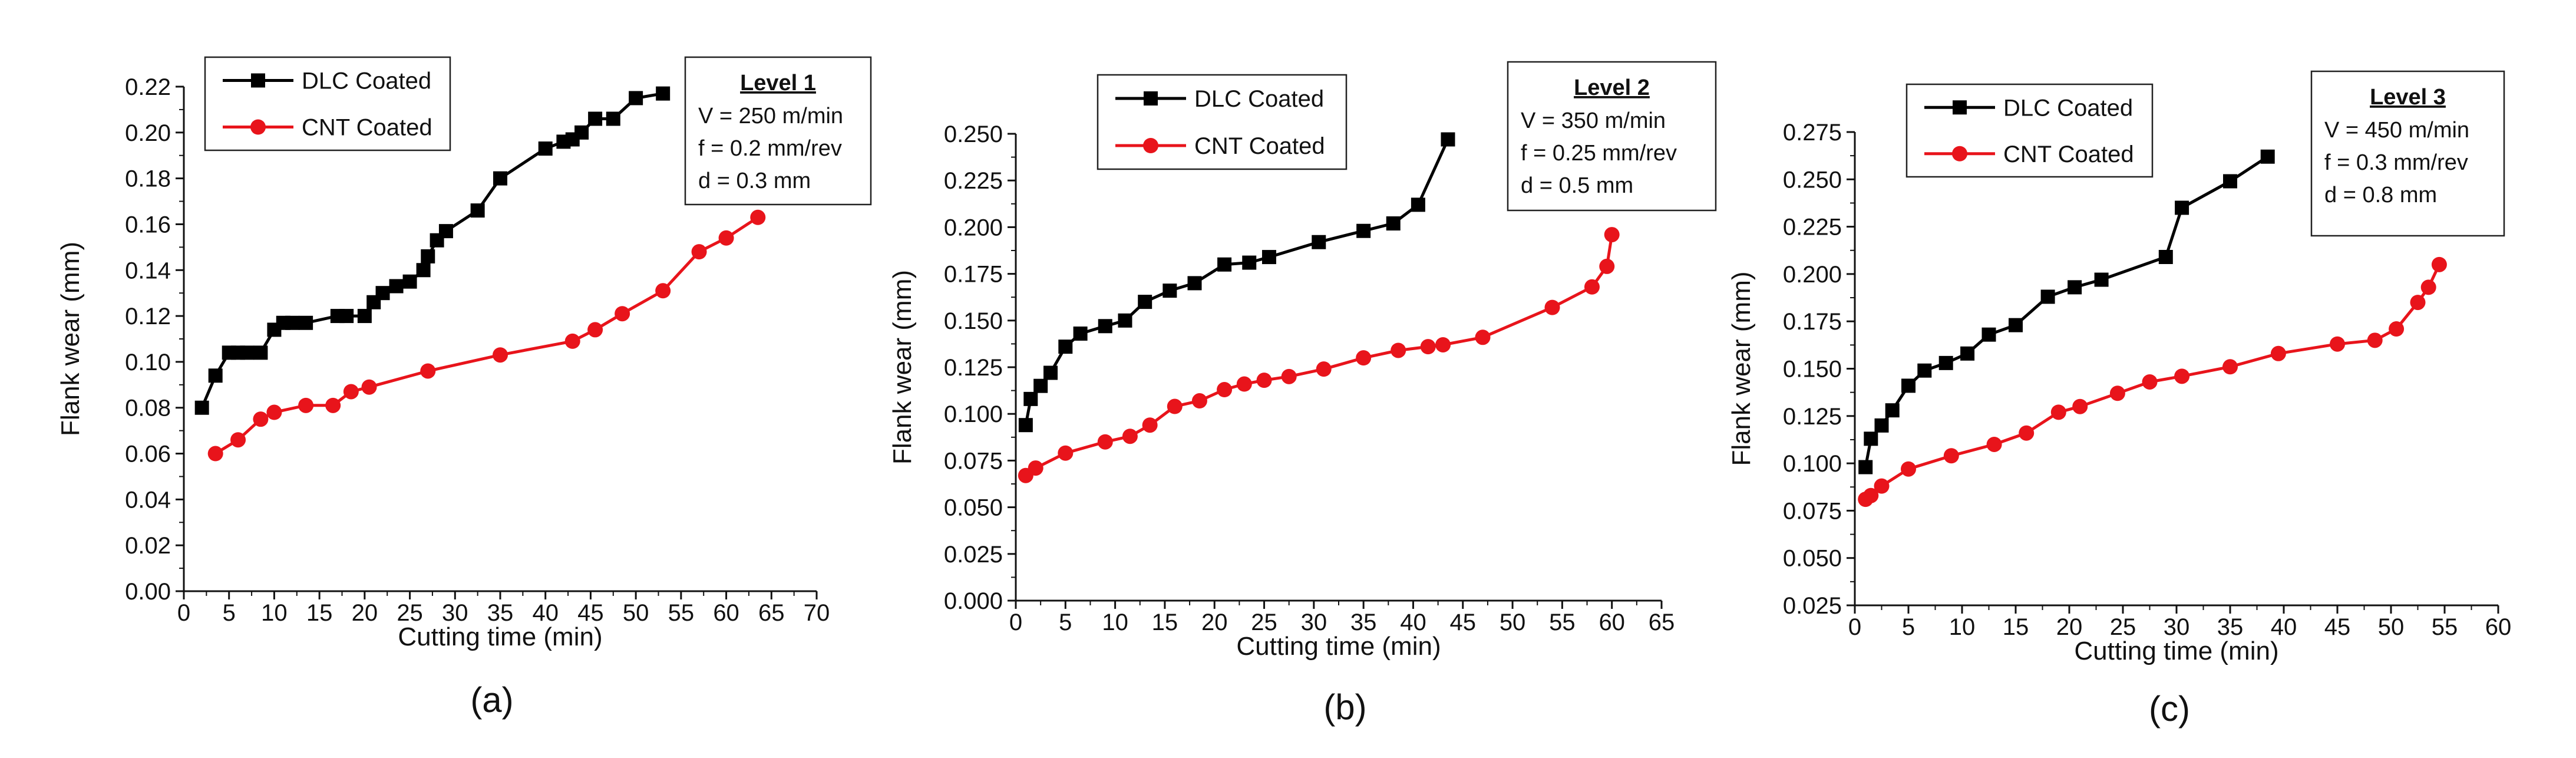  Describe the element at coordinates (319, 613) in the screenshot. I see `x-tick-label: 15` at that location.